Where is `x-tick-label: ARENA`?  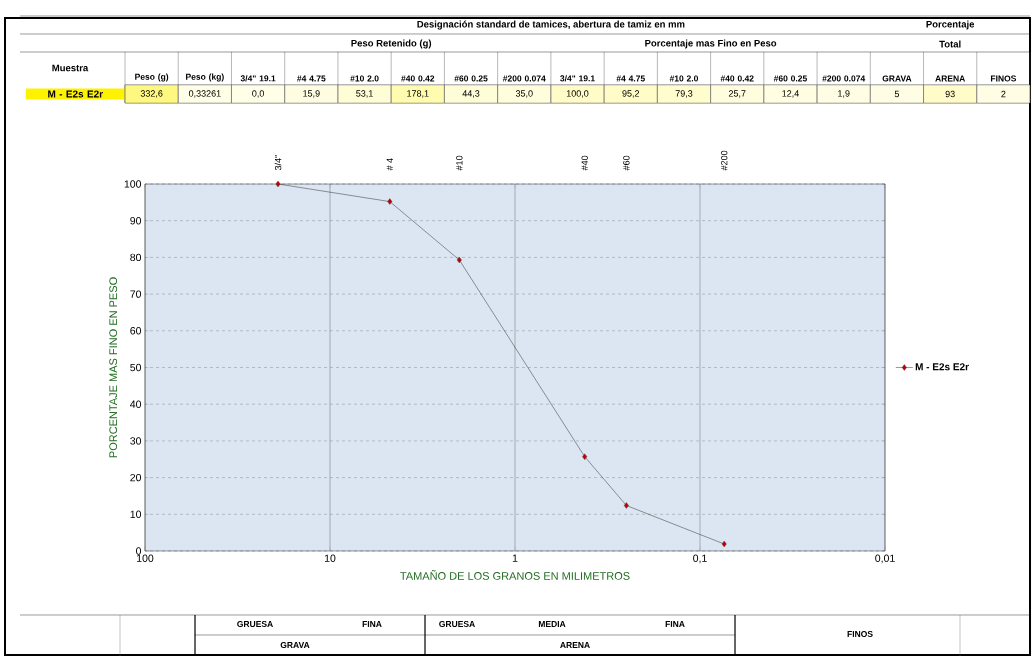
x-tick-label: ARENA is located at coordinates (950, 78).